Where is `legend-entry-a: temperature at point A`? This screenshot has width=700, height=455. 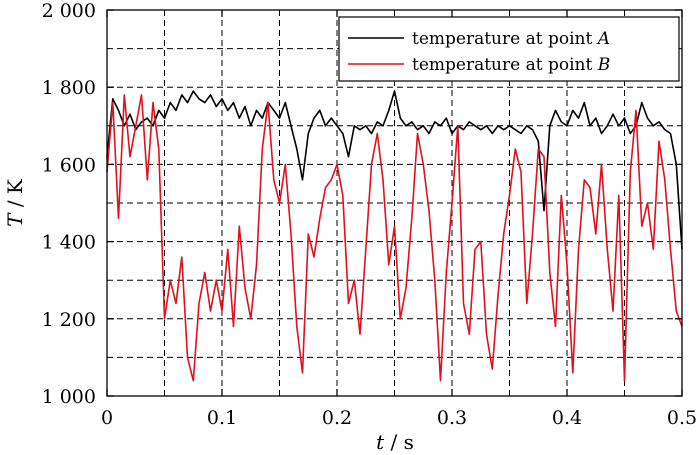
legend-entry-a: temperature at point A is located at coordinates (511, 39).